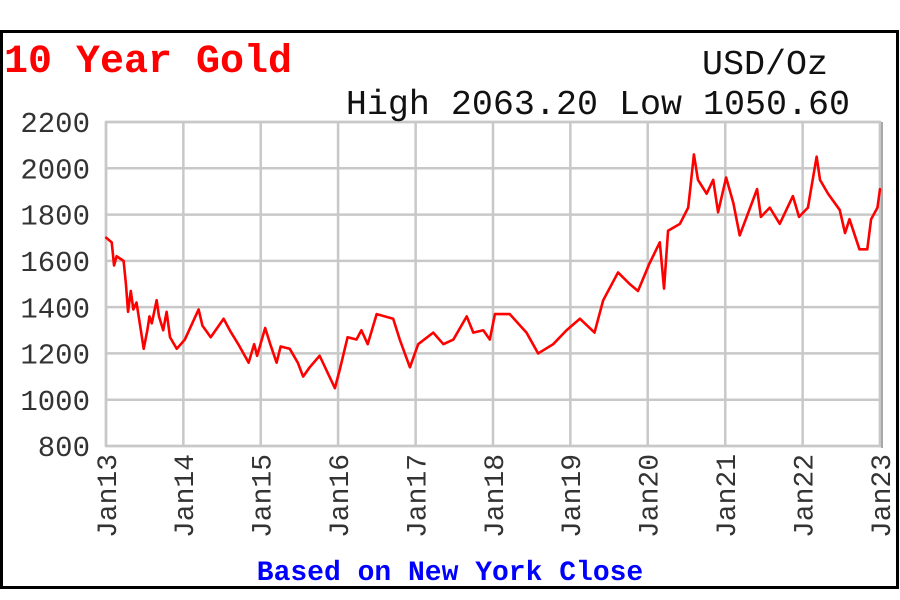 The height and width of the screenshot is (600, 900). What do you see at coordinates (55, 125) in the screenshot?
I see `y-tick-label: 2200` at bounding box center [55, 125].